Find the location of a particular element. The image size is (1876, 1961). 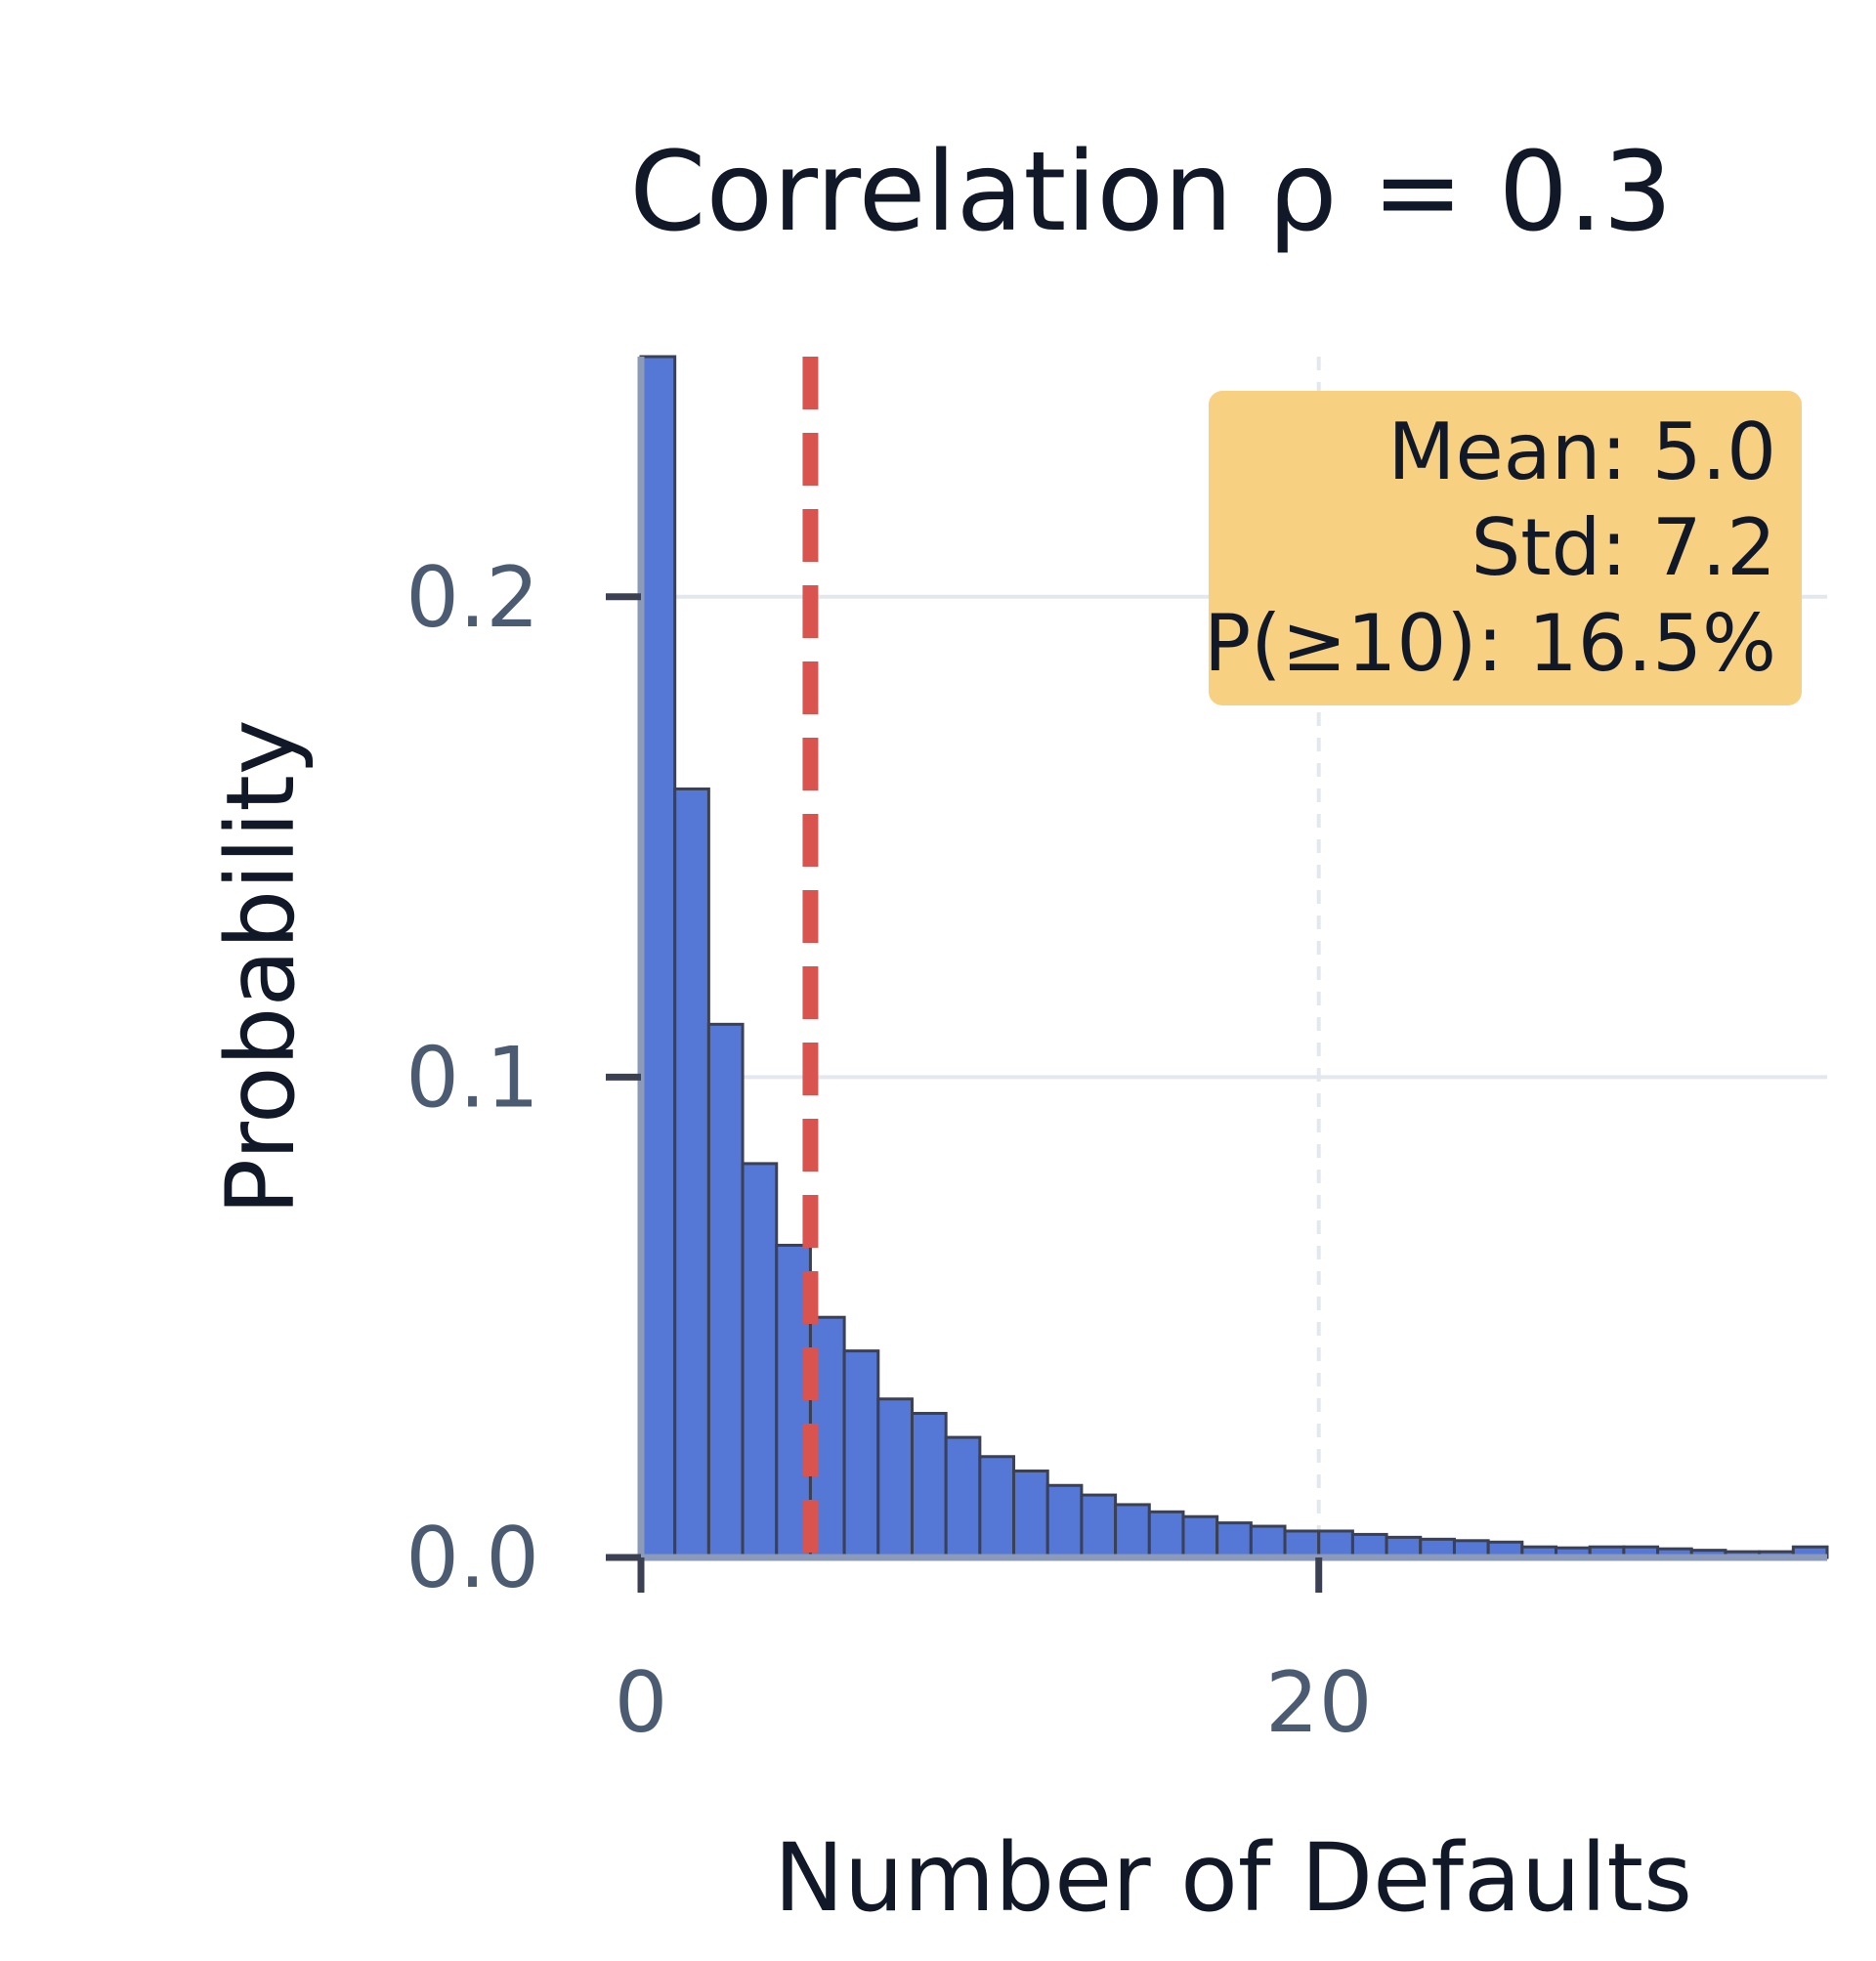

y-tick-label: 0.1 is located at coordinates (472, 1078).